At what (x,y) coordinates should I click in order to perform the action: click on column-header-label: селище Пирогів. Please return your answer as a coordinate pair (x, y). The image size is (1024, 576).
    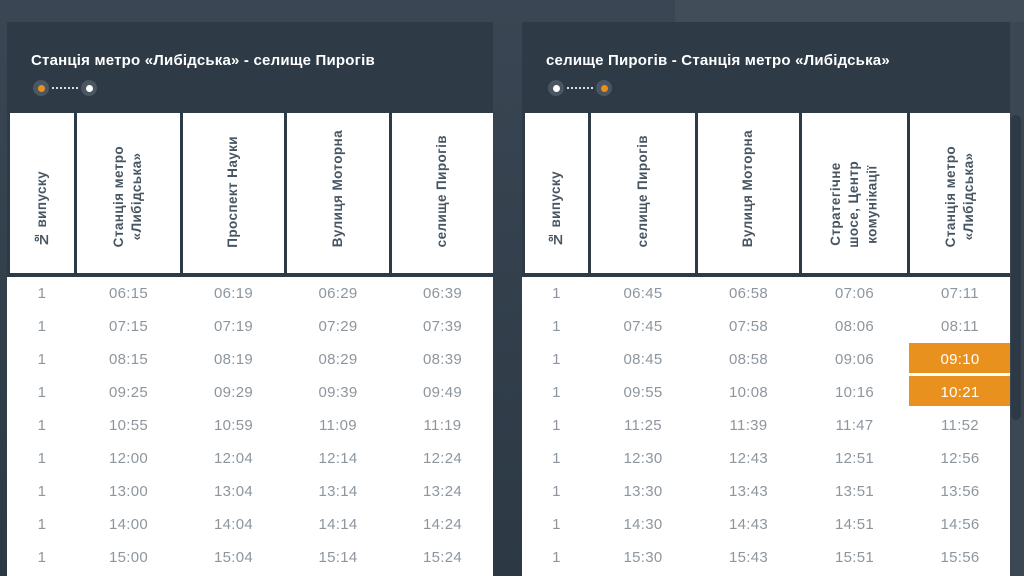
    Looking at the image, I should click on (442, 191).